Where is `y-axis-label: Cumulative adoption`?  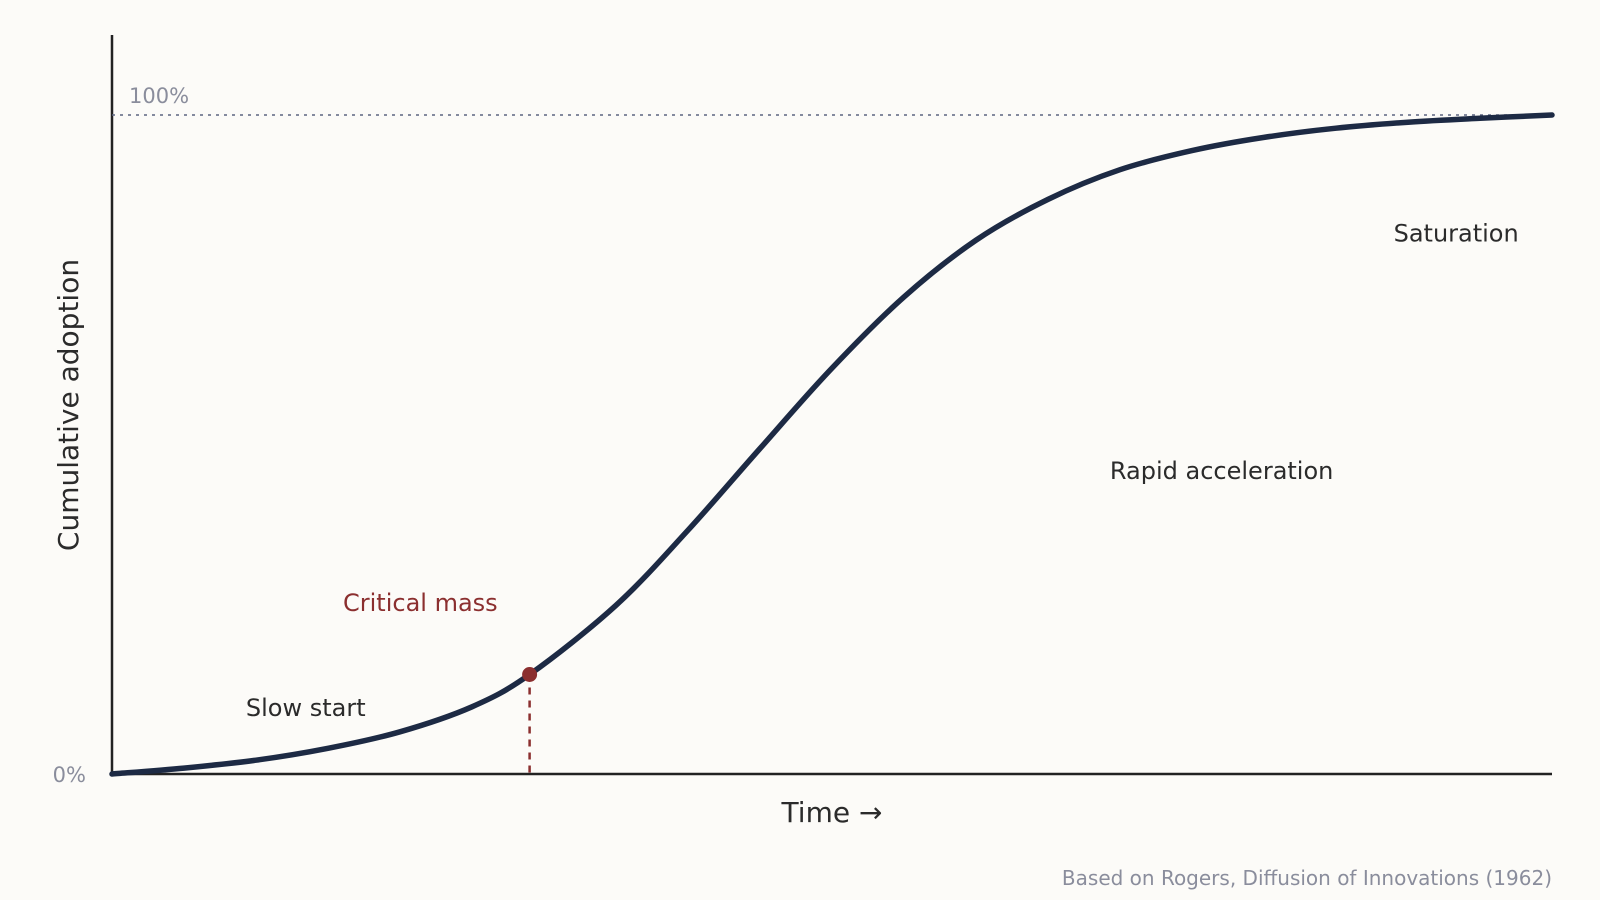
y-axis-label: Cumulative adoption is located at coordinates (68, 405).